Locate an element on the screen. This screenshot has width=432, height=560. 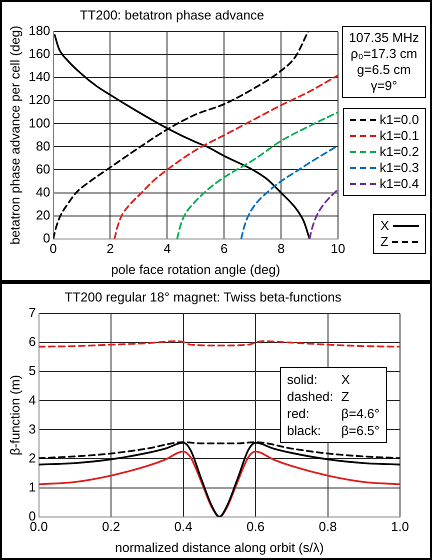
y-tick-label: 160 is located at coordinates (39, 54).